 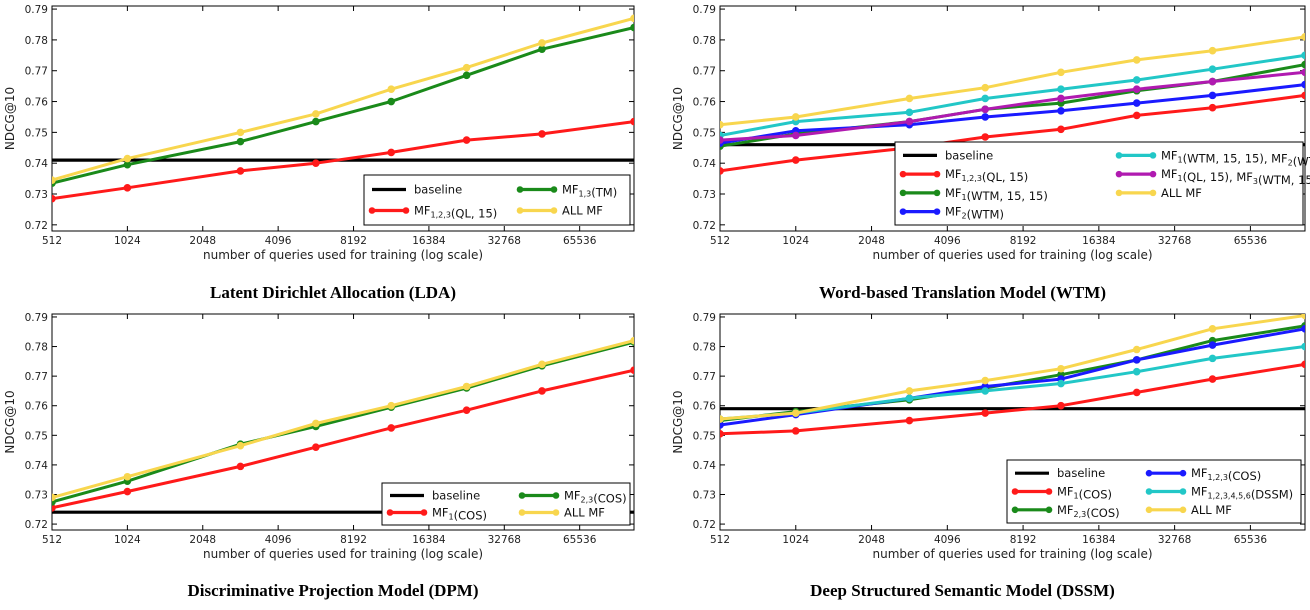 What do you see at coordinates (1242, 493) in the screenshot?
I see `legend-label: MF1,2,3,4,5,6(DSSM)` at bounding box center [1242, 493].